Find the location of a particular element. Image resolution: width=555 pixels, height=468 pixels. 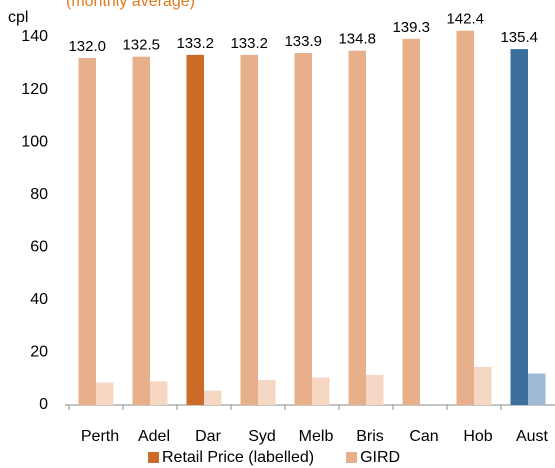

value-label: 132.0 is located at coordinates (87, 46).